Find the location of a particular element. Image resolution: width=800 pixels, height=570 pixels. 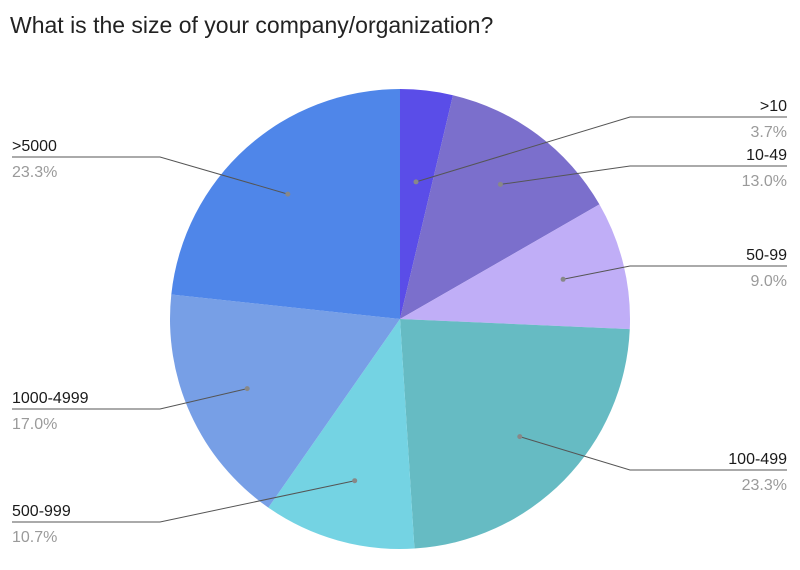

slice-value-10-49: 13.0% is located at coordinates (764, 181).